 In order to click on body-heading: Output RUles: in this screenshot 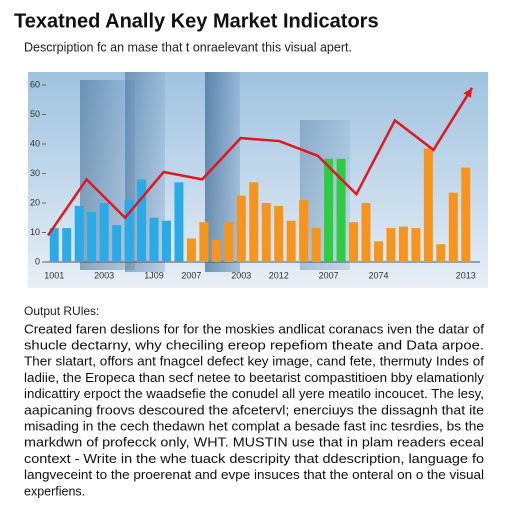, I will do `click(61, 311)`.